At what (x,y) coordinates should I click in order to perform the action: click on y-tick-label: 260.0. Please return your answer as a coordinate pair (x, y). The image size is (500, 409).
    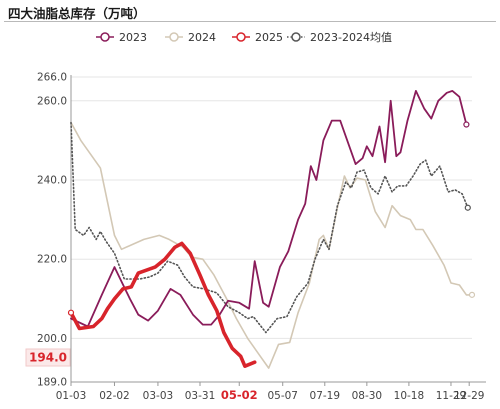
    Looking at the image, I should click on (52, 101).